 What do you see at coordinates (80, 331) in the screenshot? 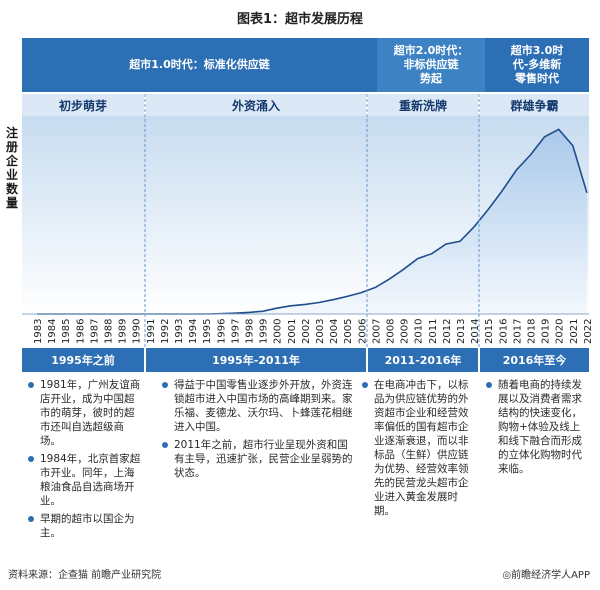
I see `x-tick-label: 1986` at bounding box center [80, 331].